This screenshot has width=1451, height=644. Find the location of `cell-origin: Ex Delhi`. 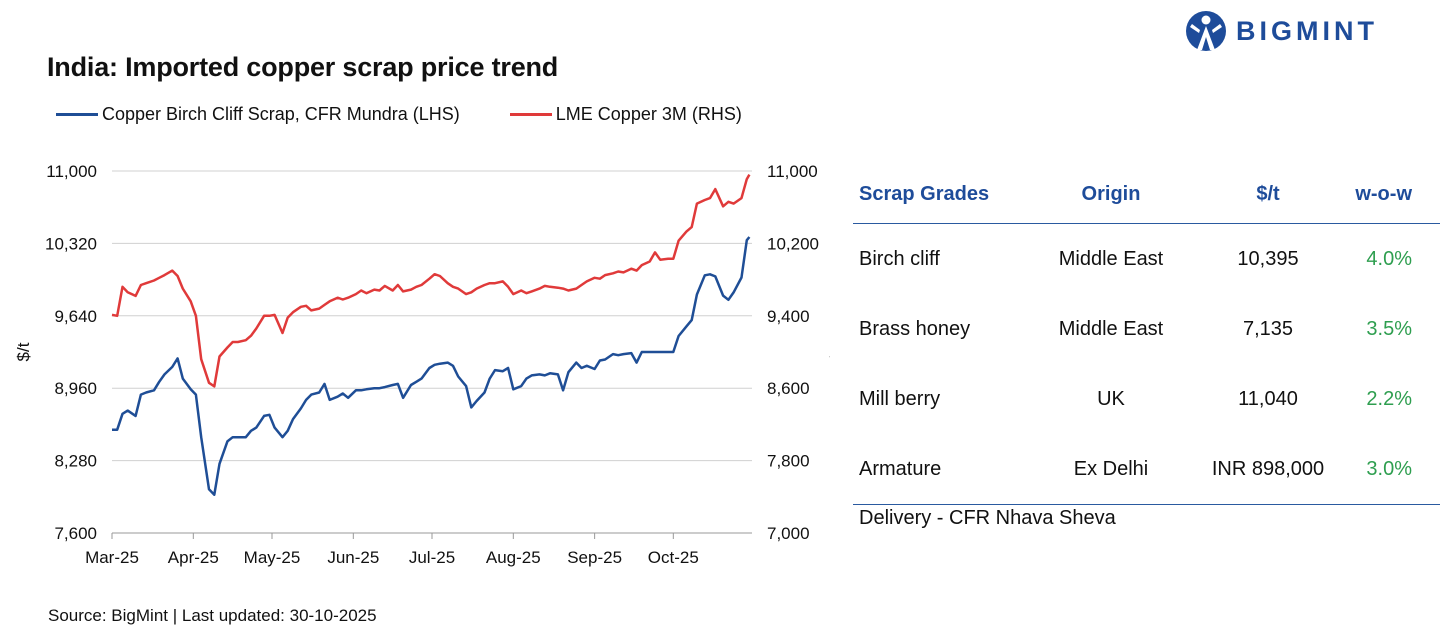

cell-origin: Ex Delhi is located at coordinates (1111, 469).